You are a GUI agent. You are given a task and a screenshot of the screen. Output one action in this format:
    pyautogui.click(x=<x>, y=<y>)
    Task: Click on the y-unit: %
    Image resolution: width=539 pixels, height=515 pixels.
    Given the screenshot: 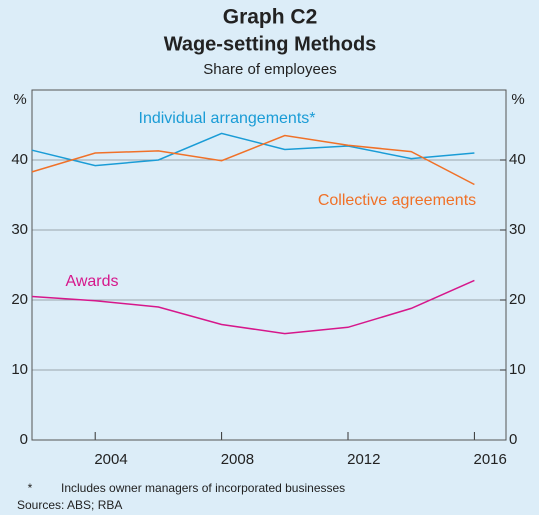 What is the action you would take?
    pyautogui.click(x=19, y=99)
    